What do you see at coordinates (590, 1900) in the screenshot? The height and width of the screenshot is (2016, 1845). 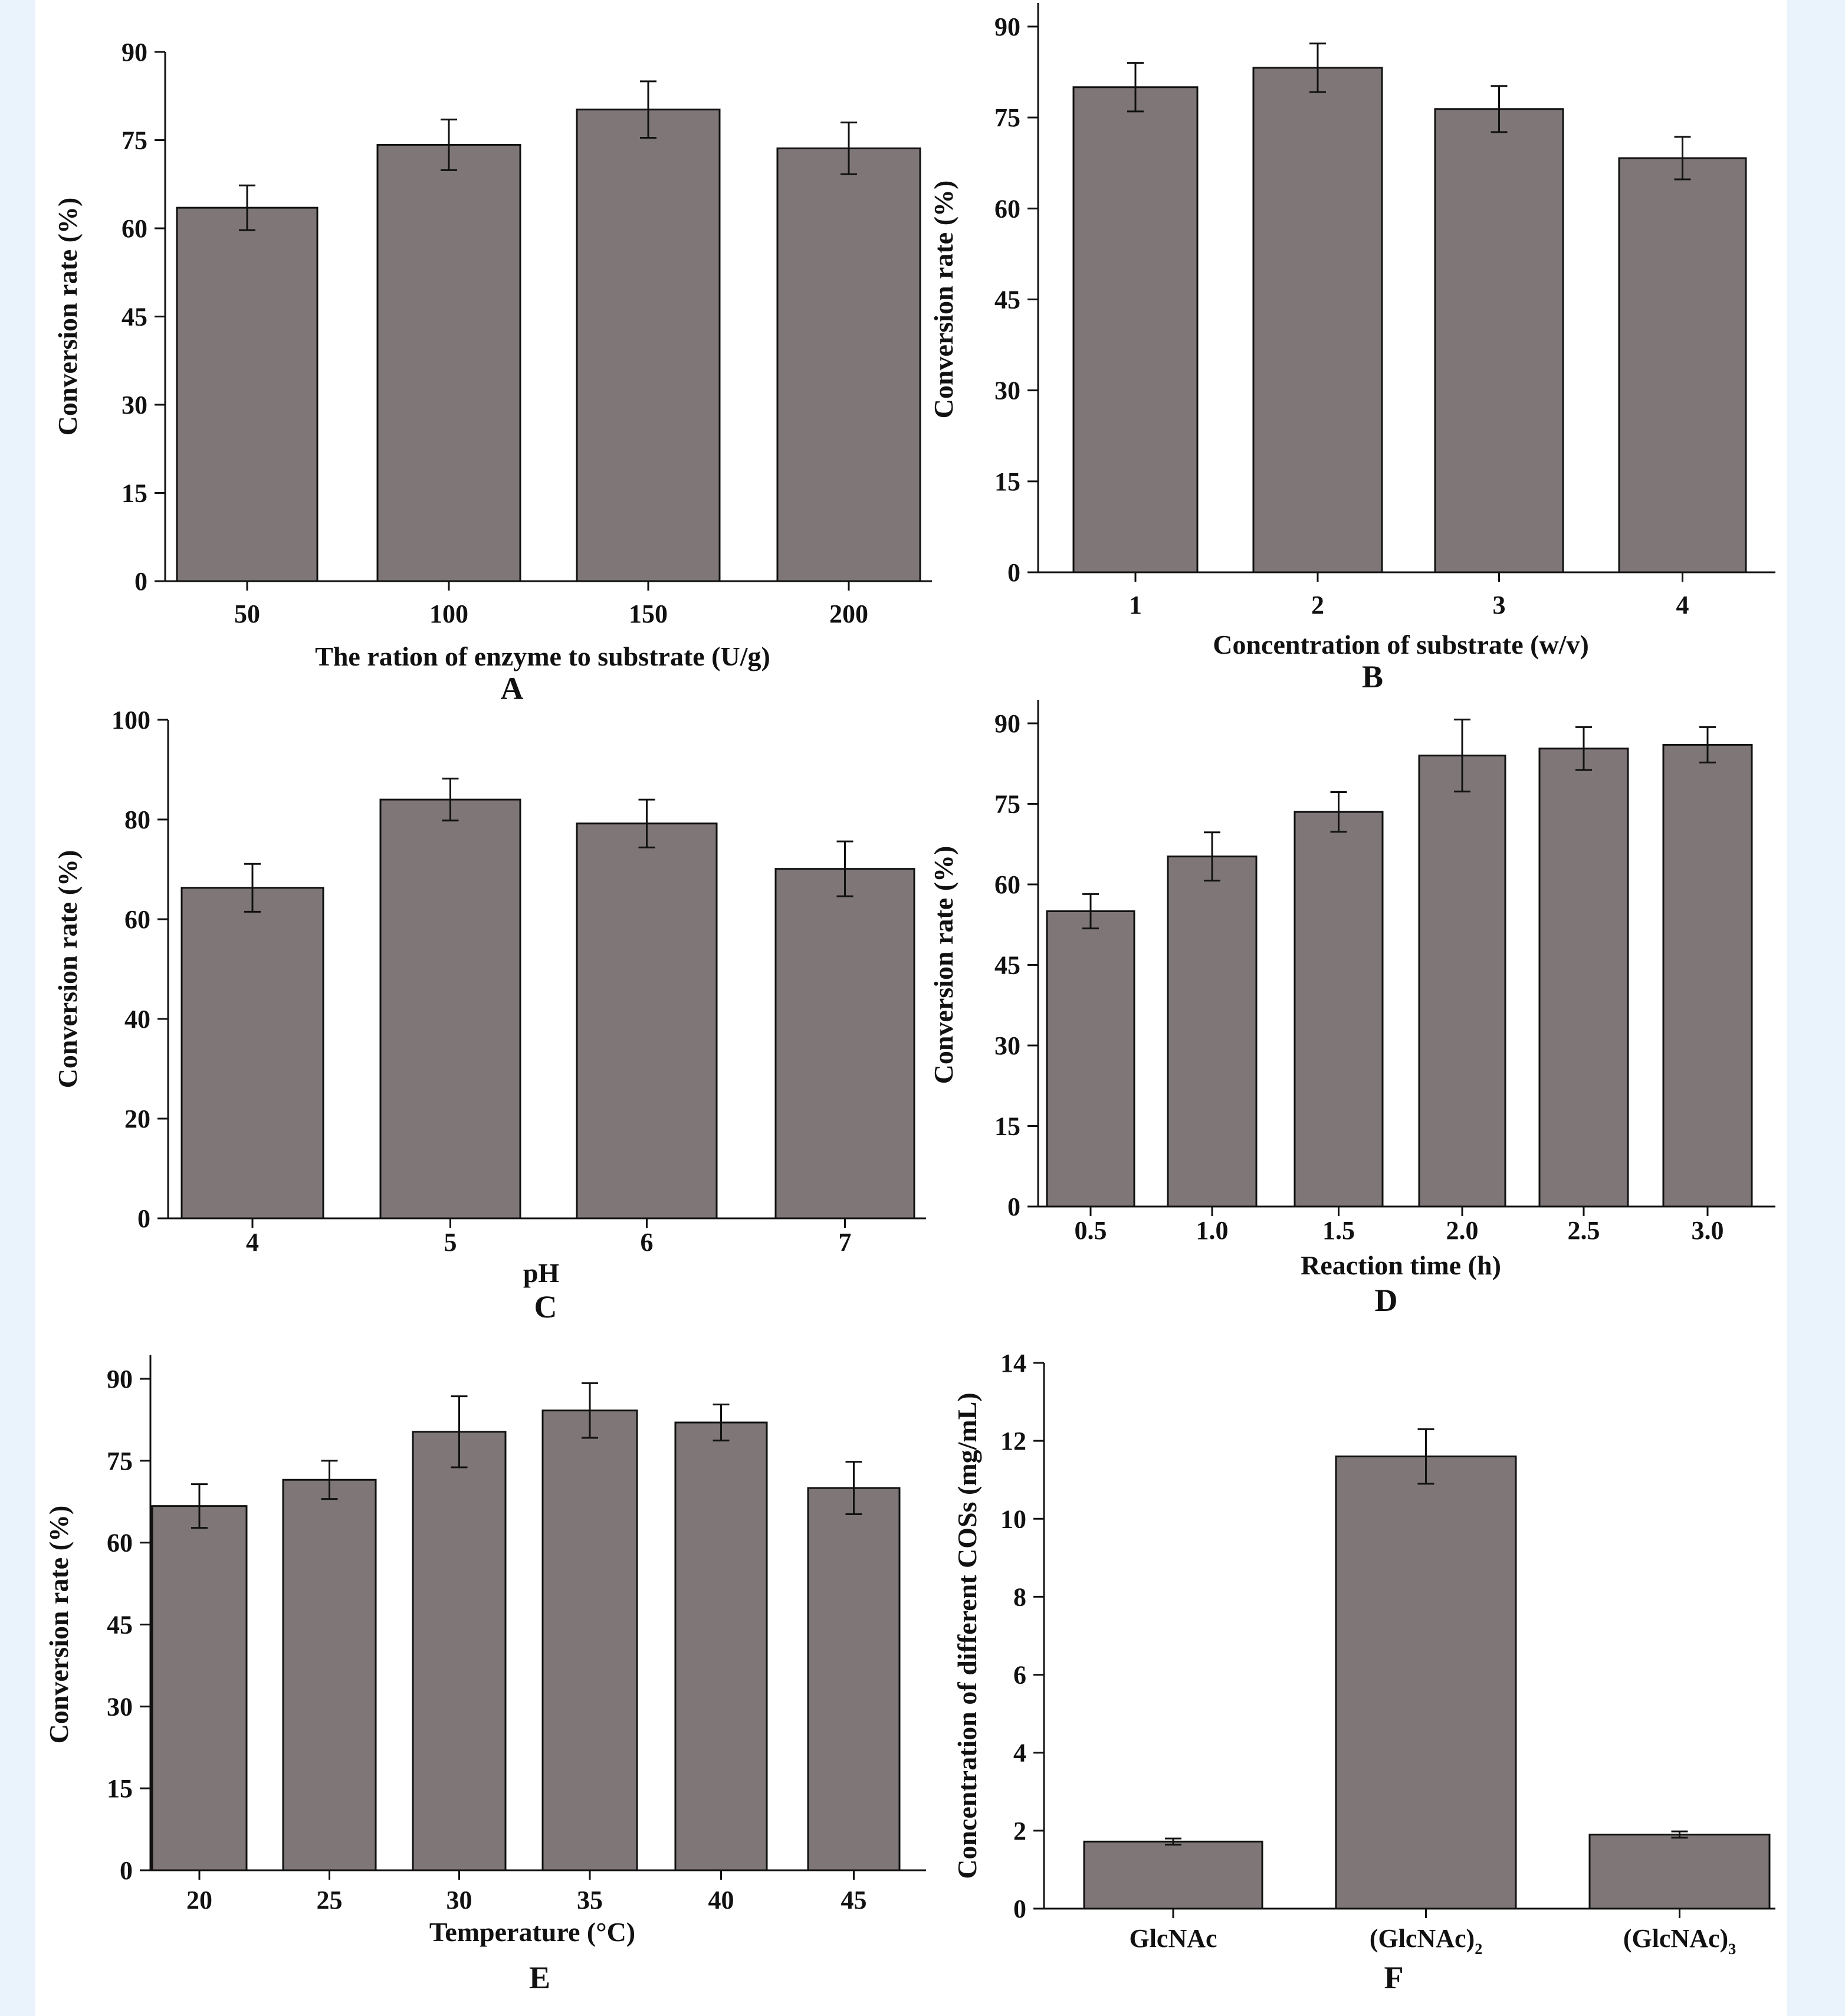 I see `x-tick-label: 35` at bounding box center [590, 1900].